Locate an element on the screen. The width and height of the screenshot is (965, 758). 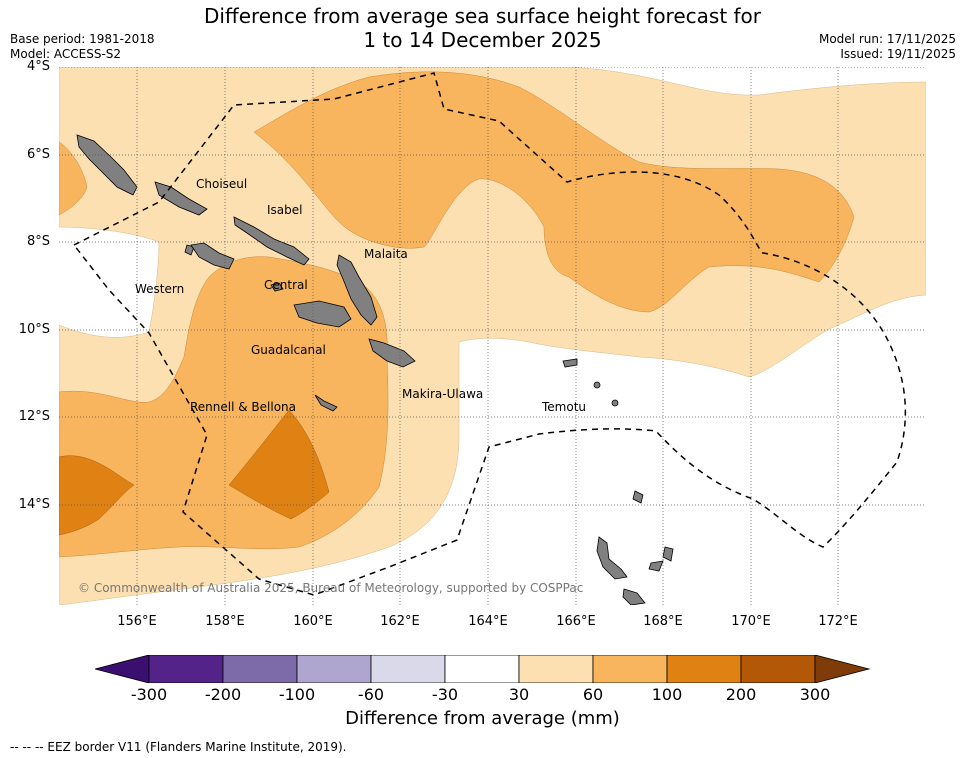
lon-label-164e: 164°E is located at coordinates (488, 621).